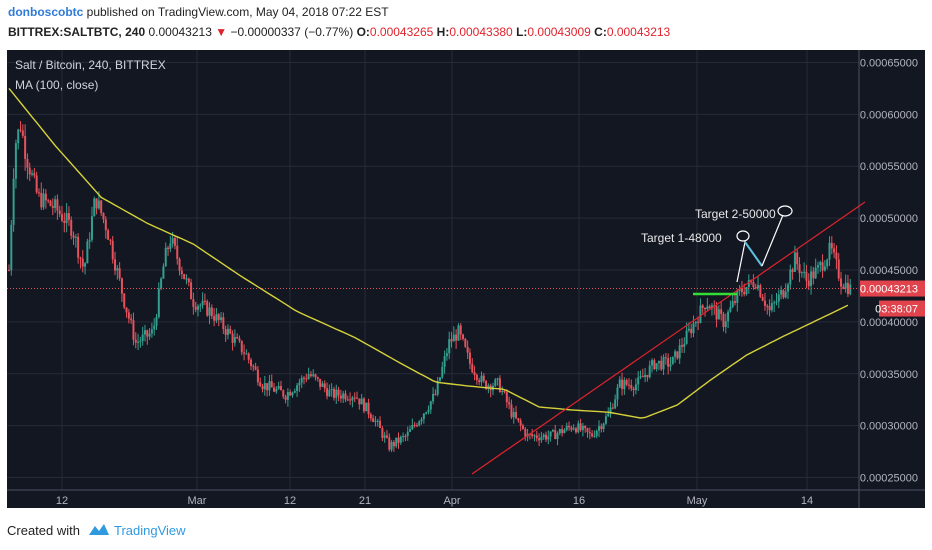 The height and width of the screenshot is (550, 932). What do you see at coordinates (451, 501) in the screenshot?
I see `x-tick-label: Apr` at bounding box center [451, 501].